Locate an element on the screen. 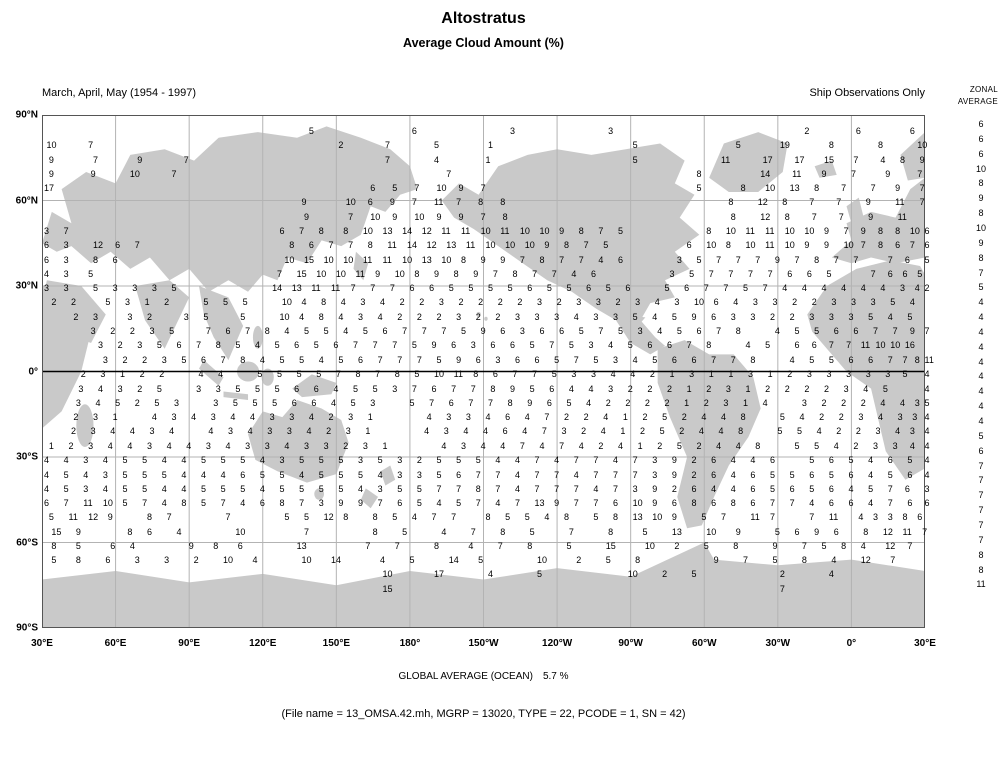 This screenshot has width=998, height=760. cloud-amount-value: 12 is located at coordinates (765, 217).